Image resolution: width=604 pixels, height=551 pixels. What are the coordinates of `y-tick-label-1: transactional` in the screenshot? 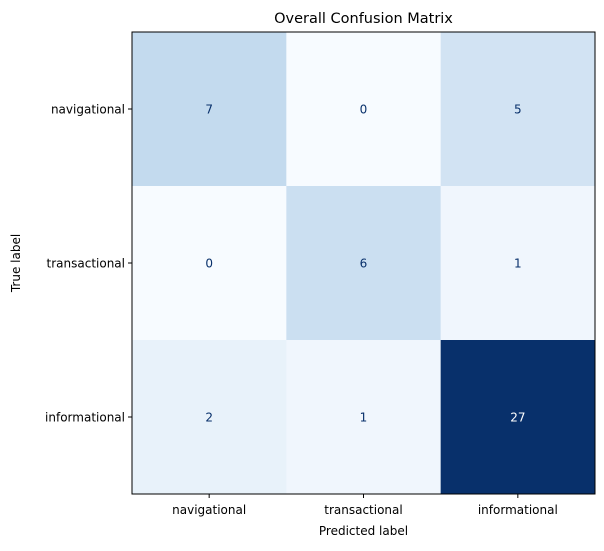 It's located at (86, 264).